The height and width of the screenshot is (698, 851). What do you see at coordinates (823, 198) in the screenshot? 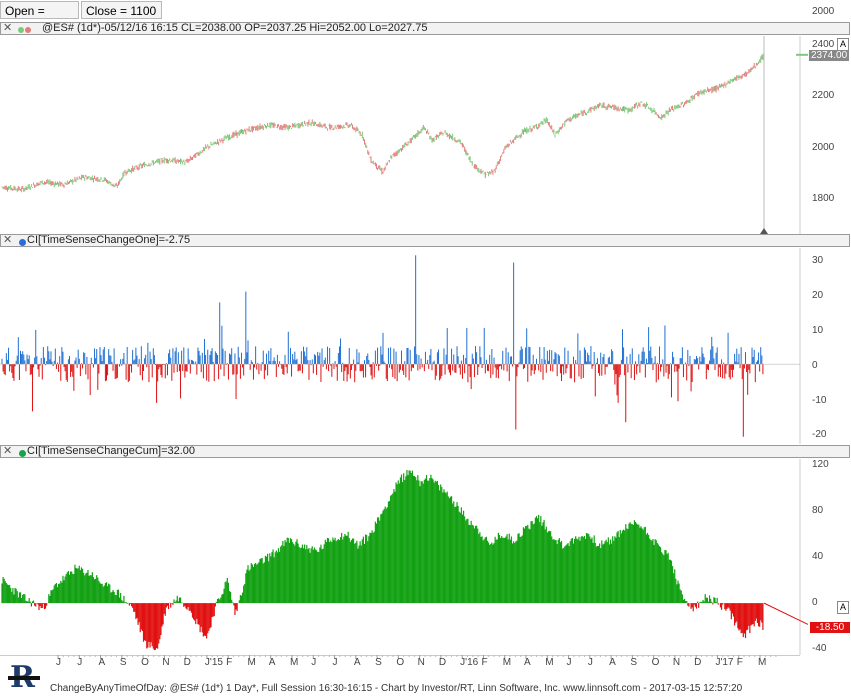
I see `price-axis-tick: 1800` at bounding box center [823, 198].